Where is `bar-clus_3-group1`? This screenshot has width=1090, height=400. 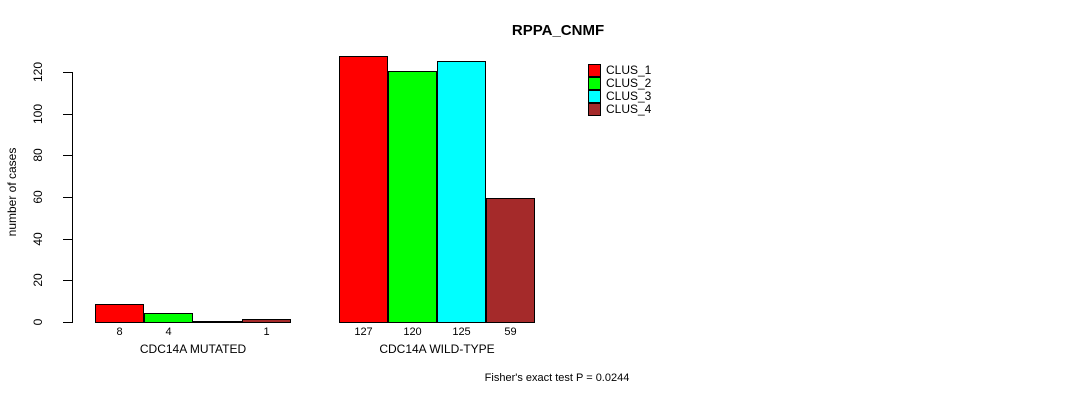 bar-clus_3-group1 is located at coordinates (217, 322).